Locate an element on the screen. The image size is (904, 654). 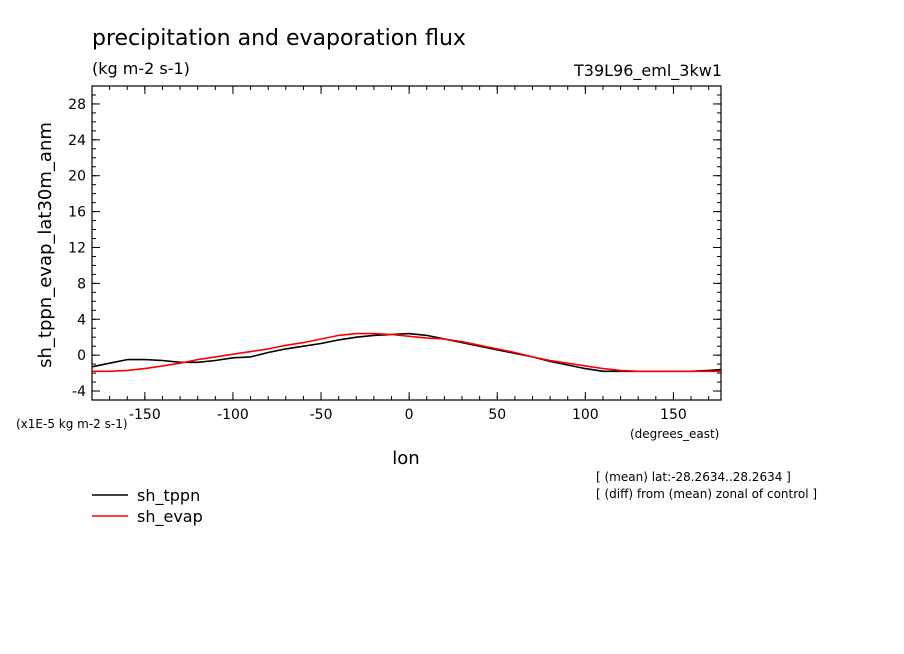
y-tick-label: -4 is located at coordinates (79, 392).